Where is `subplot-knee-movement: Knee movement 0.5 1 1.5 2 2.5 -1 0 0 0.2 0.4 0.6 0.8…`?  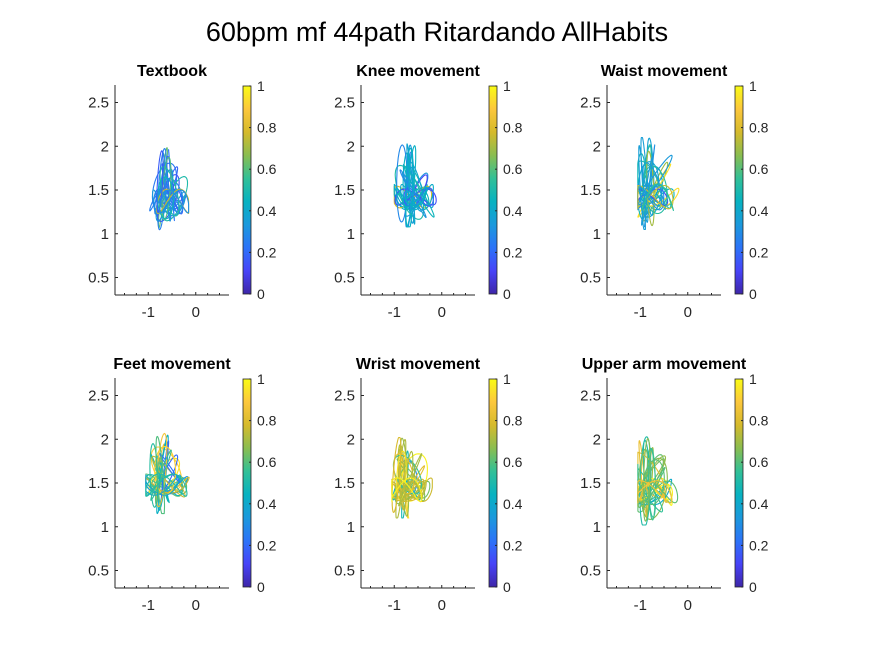 subplot-knee-movement: Knee movement 0.5 1 1.5 2 2.5 -1 0 0 0.2 0.4 0.6 0.8… is located at coordinates (428, 192).